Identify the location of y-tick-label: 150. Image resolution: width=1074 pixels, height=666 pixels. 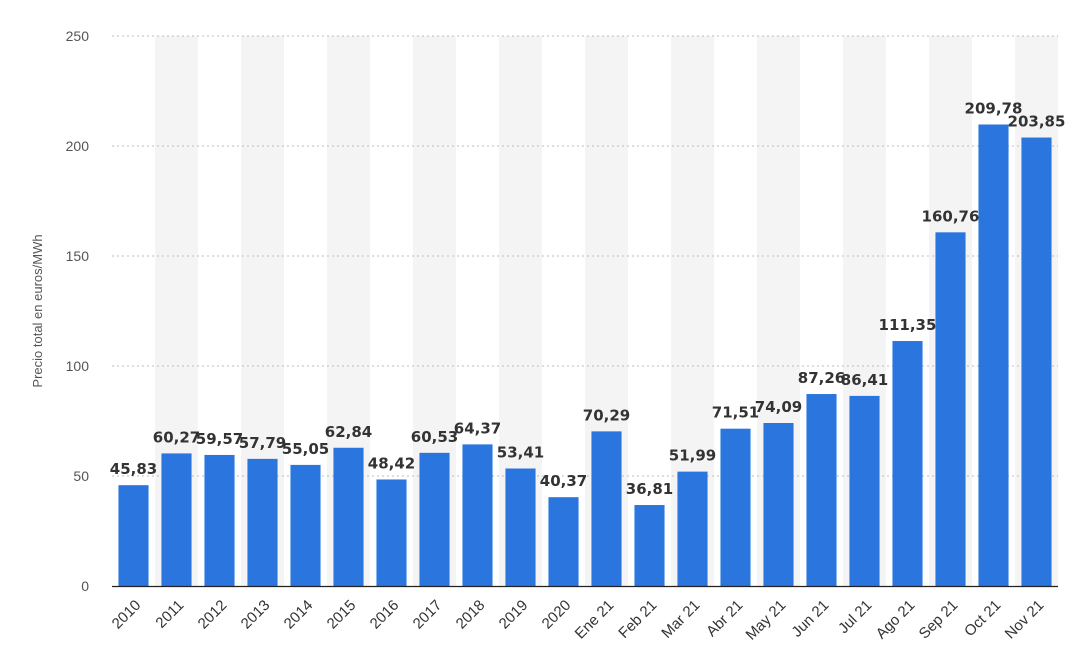
(78, 256).